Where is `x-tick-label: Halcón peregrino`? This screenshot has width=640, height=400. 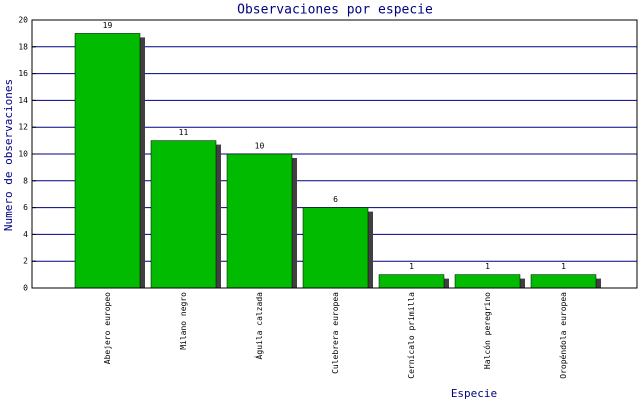
x-tick-label: Halcón peregrino is located at coordinates (487, 330).